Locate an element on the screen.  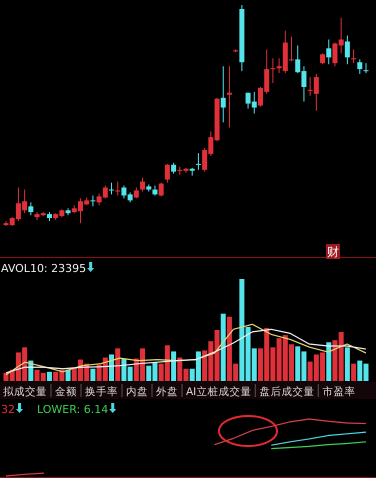
text: 外盘 is located at coordinates (167, 392).